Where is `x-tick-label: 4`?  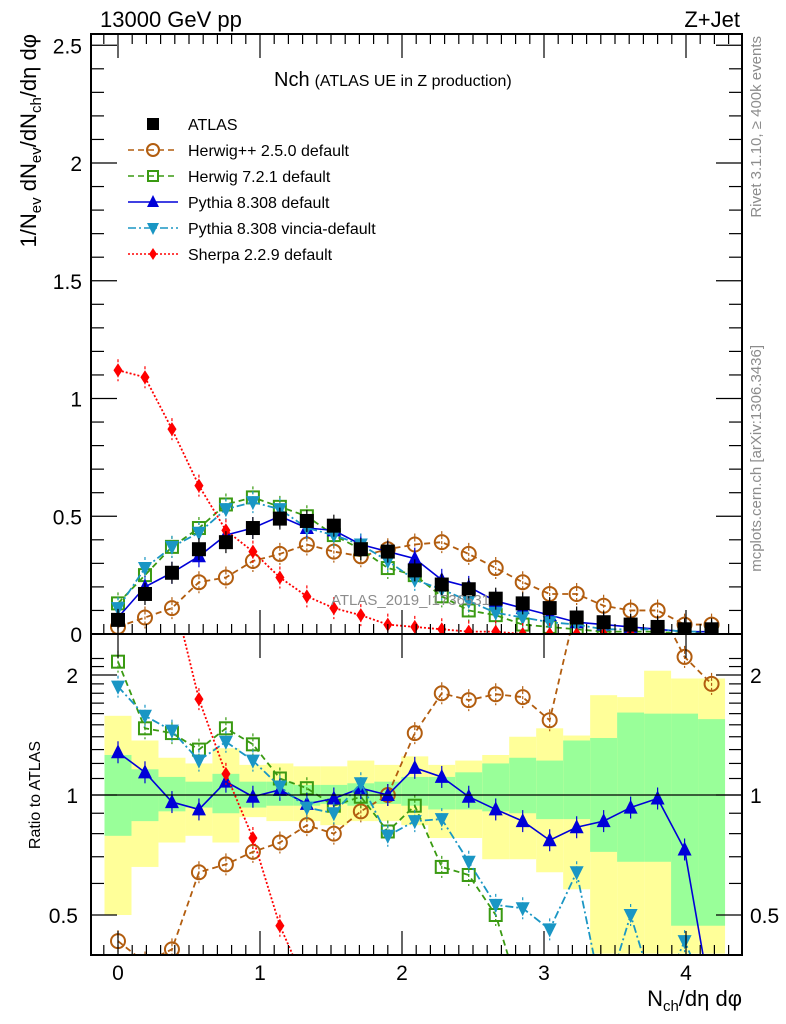
x-tick-label: 4 is located at coordinates (686, 973).